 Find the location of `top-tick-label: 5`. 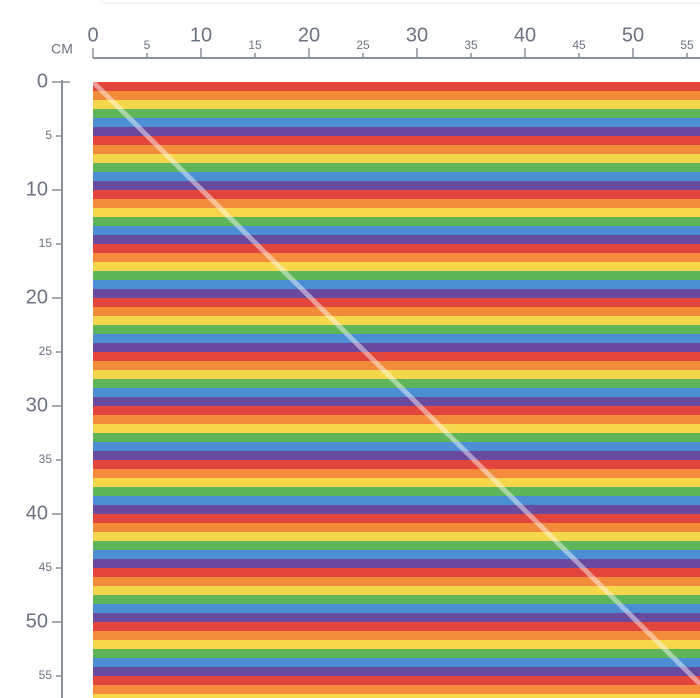

top-tick-label: 5 is located at coordinates (147, 45).